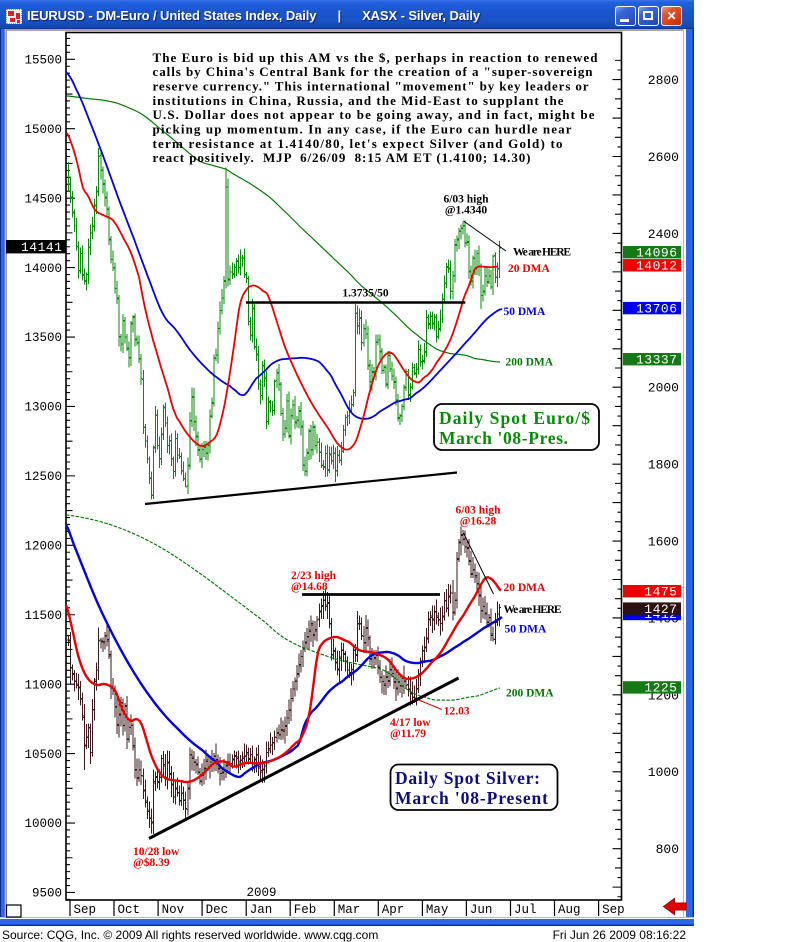 Image resolution: width=808 pixels, height=942 pixels. I want to click on svg-text: Jun, so click(481, 910).